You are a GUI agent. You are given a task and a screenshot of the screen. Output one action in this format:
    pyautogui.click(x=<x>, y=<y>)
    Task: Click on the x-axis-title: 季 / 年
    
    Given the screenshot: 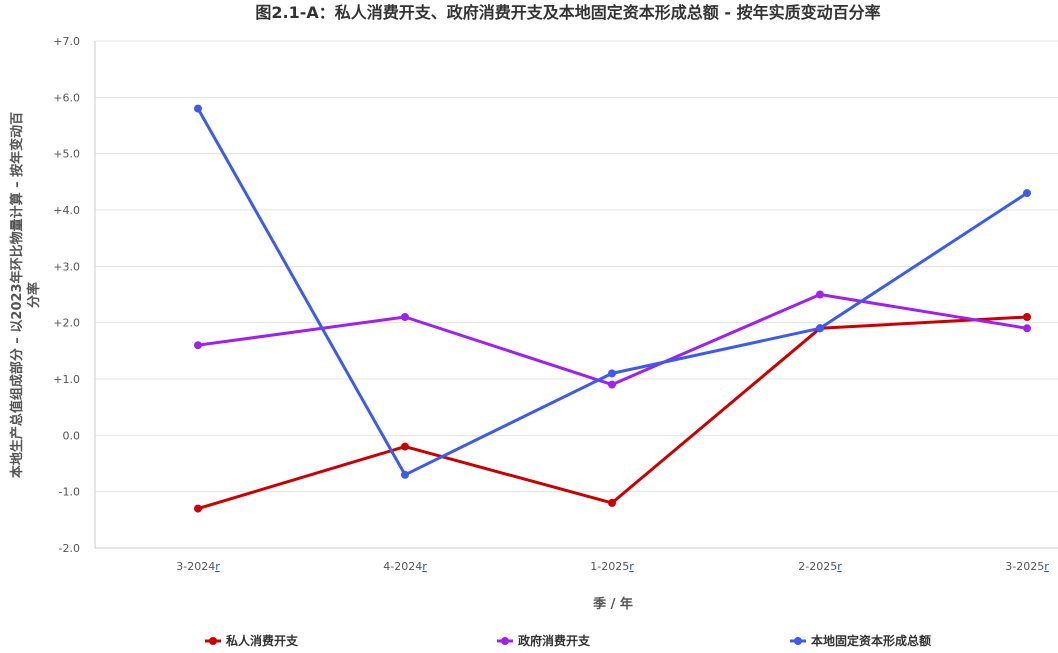 What is the action you would take?
    pyautogui.click(x=612, y=604)
    